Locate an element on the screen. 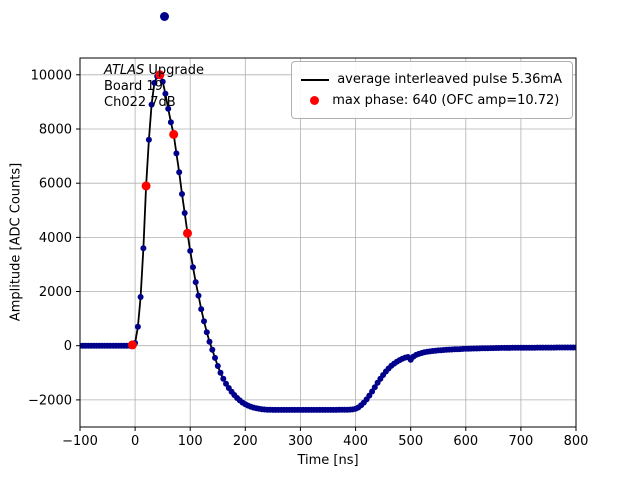 The height and width of the screenshot is (480, 640). svg-text: 600 is located at coordinates (465, 441).